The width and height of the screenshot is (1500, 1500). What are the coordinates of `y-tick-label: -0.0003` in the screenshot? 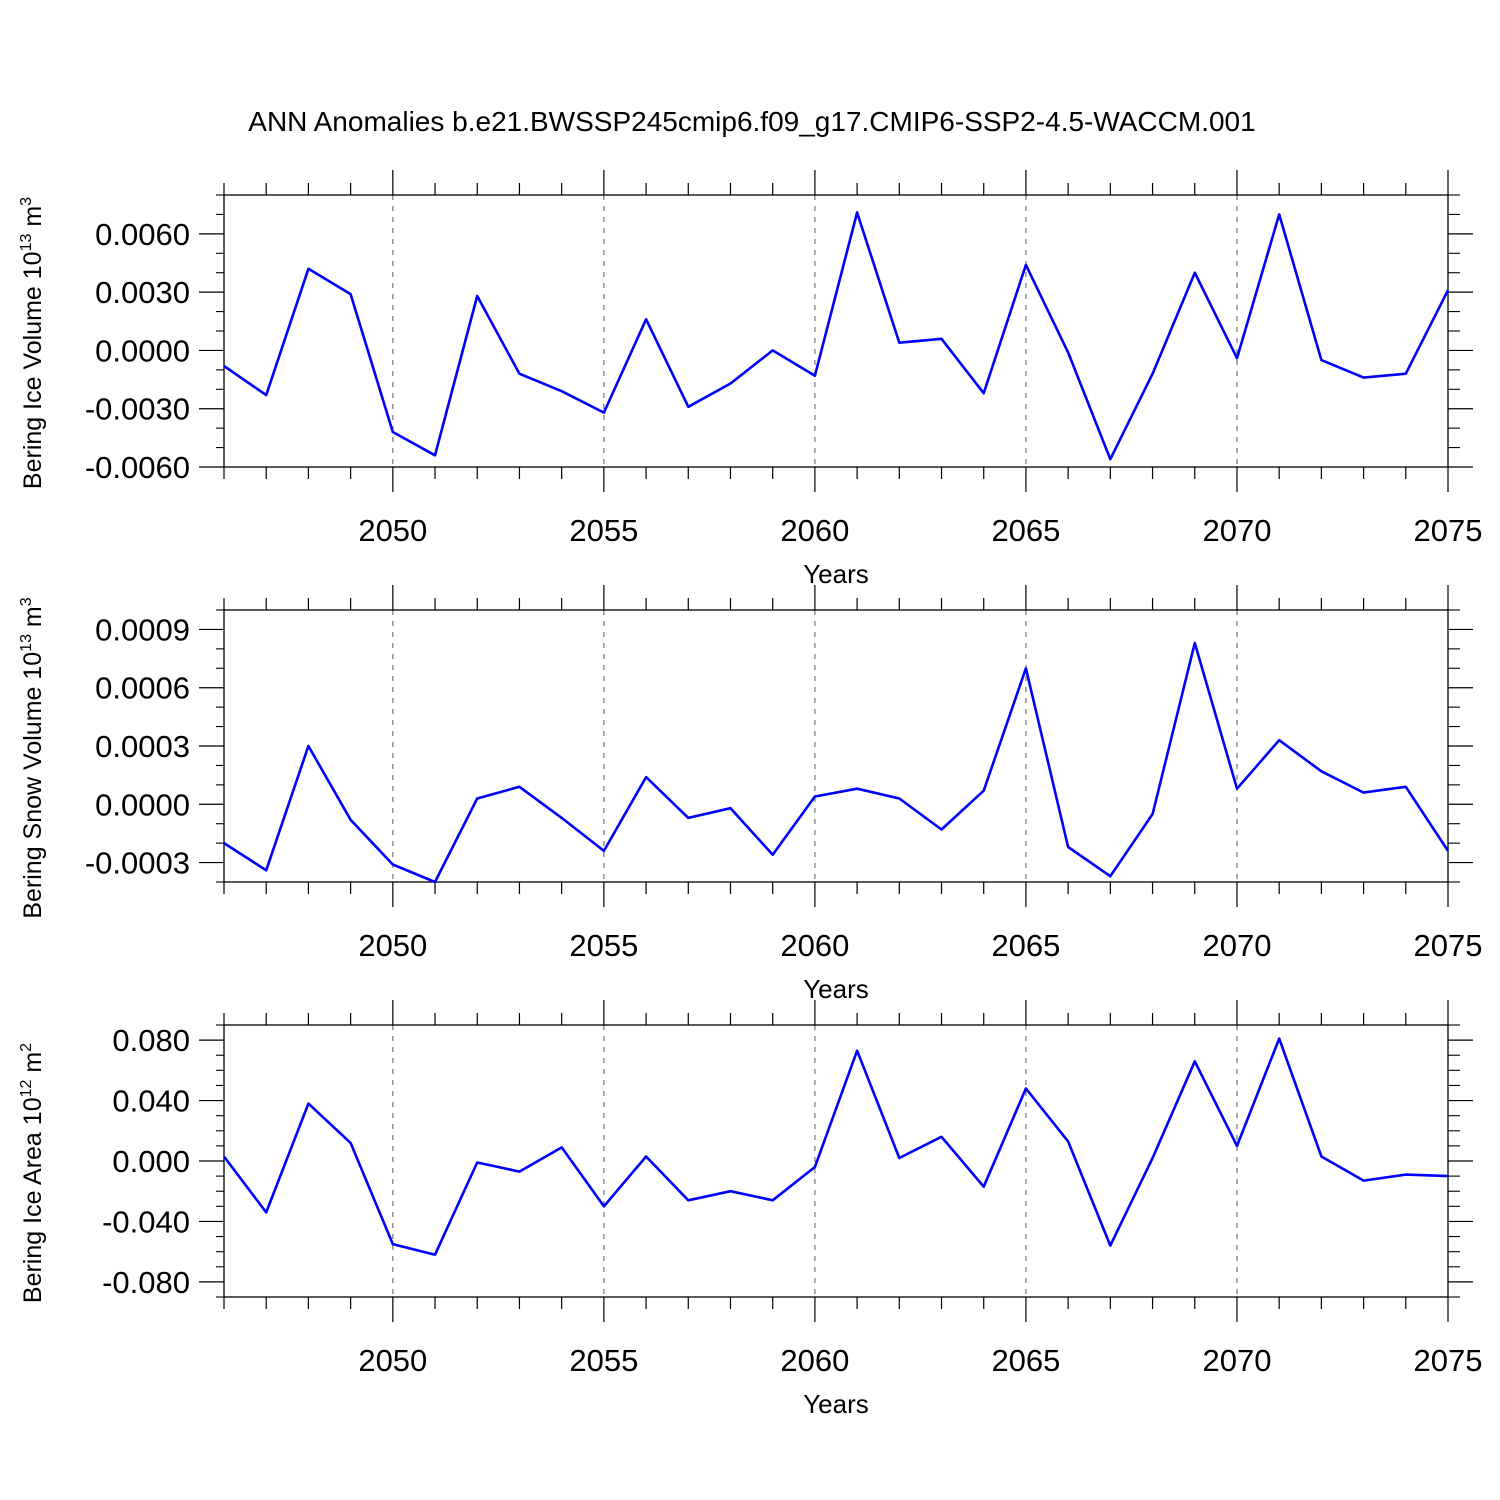 It's located at (137, 863).